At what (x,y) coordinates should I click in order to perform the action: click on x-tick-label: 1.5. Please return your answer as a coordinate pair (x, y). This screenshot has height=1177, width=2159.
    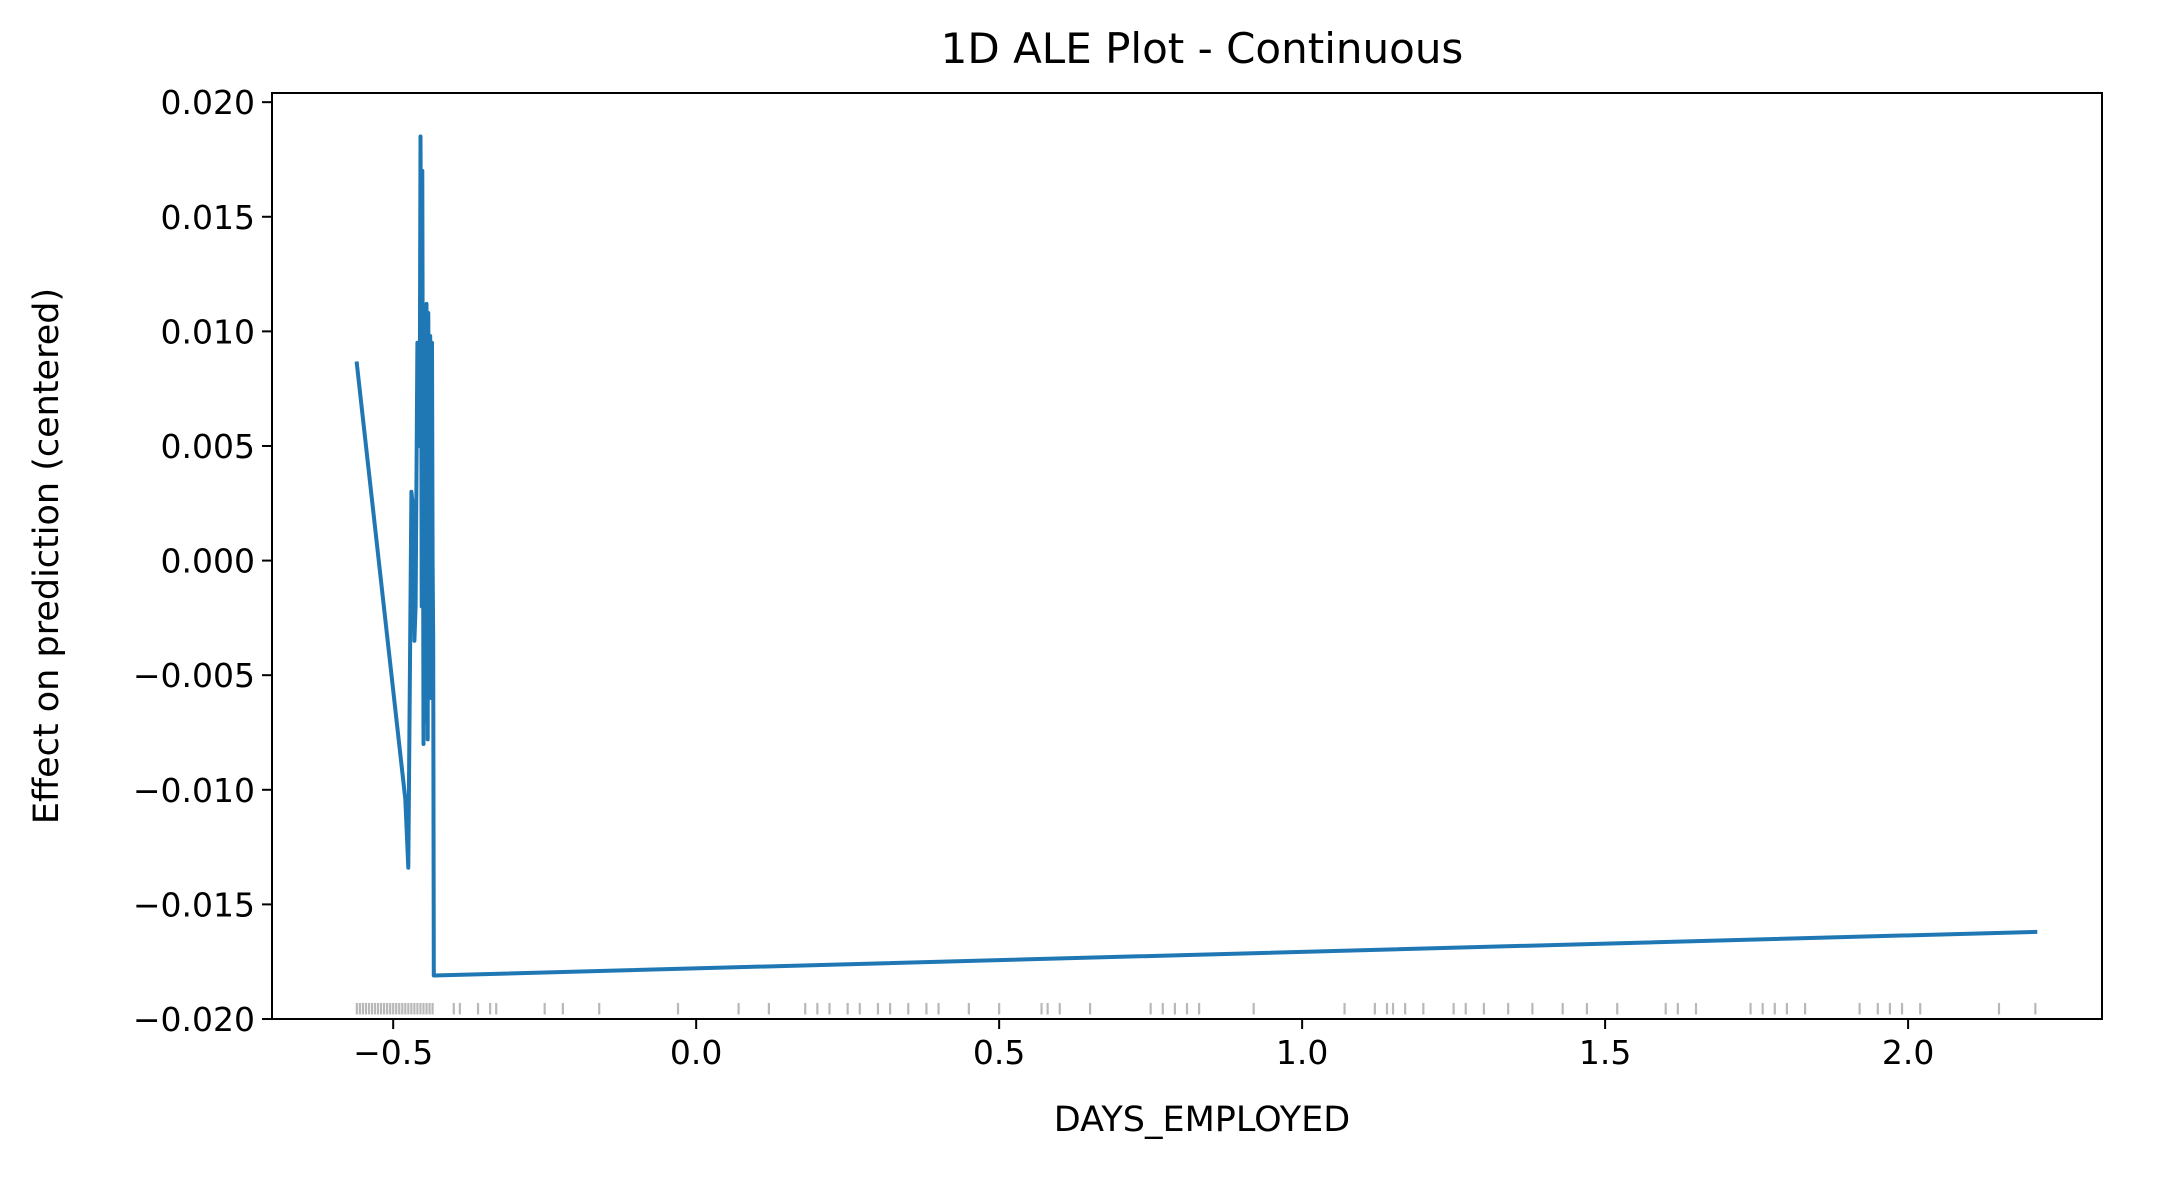
    Looking at the image, I should click on (1605, 1052).